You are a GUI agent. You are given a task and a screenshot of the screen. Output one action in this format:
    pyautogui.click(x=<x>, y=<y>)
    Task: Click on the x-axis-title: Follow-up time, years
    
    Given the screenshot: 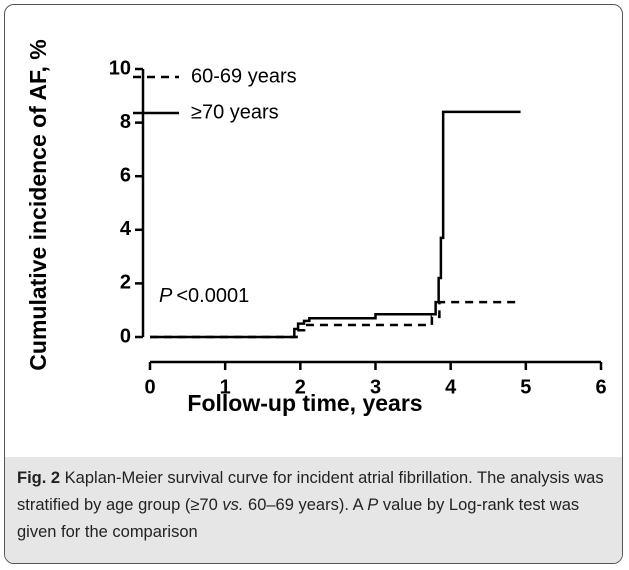 What is the action you would take?
    pyautogui.click(x=304, y=403)
    